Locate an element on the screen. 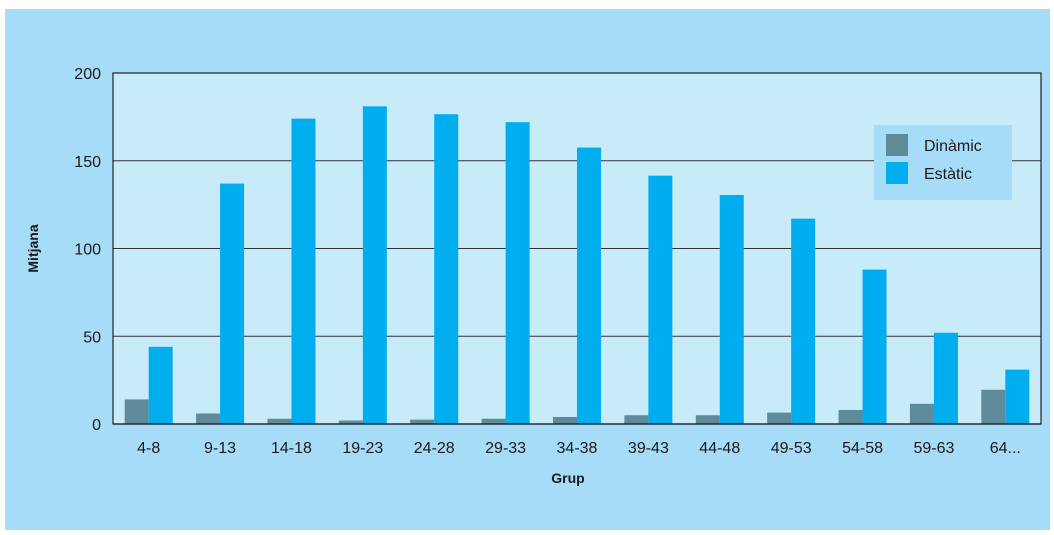 This screenshot has width=1054, height=535. y-tick-label: 100 is located at coordinates (87, 250).